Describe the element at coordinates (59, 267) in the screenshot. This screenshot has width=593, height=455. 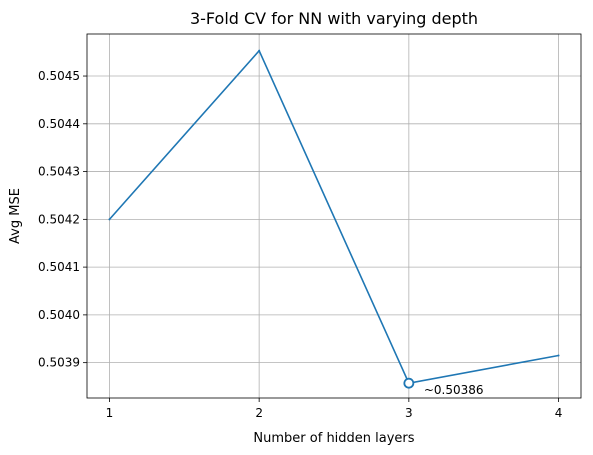
I see `y-tick-label: 0.5041` at that location.